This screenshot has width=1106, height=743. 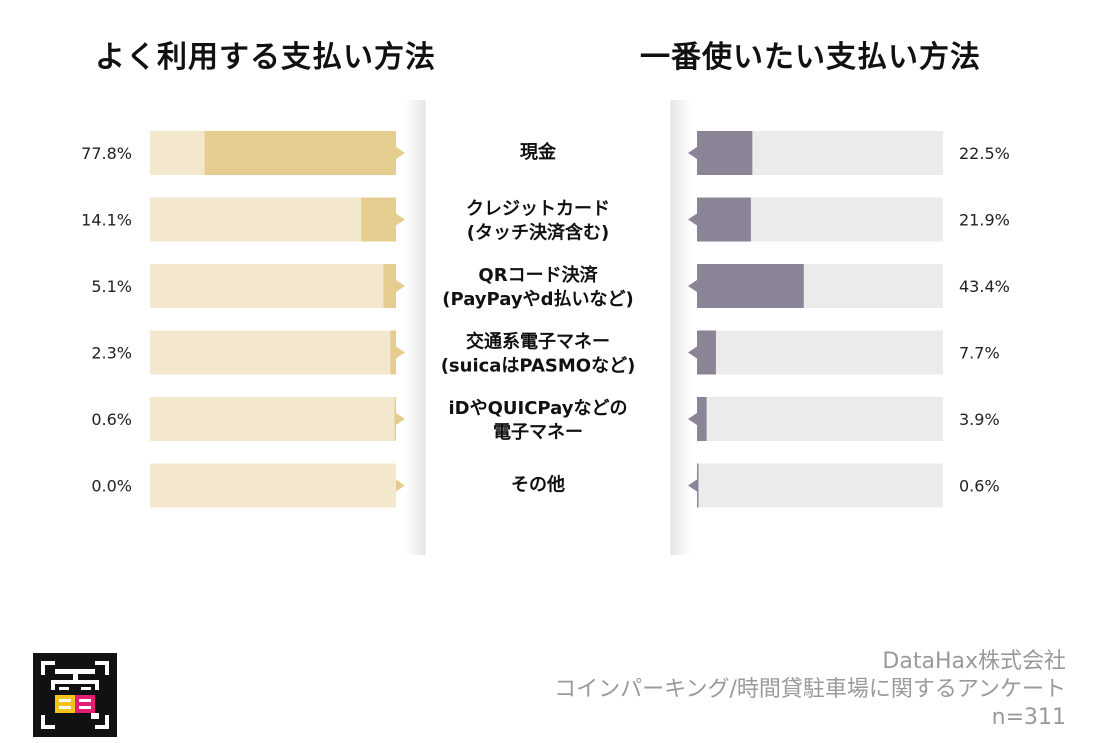 What do you see at coordinates (810, 57) in the screenshot?
I see `right-chart-title: 一番使いたい支払い方法` at bounding box center [810, 57].